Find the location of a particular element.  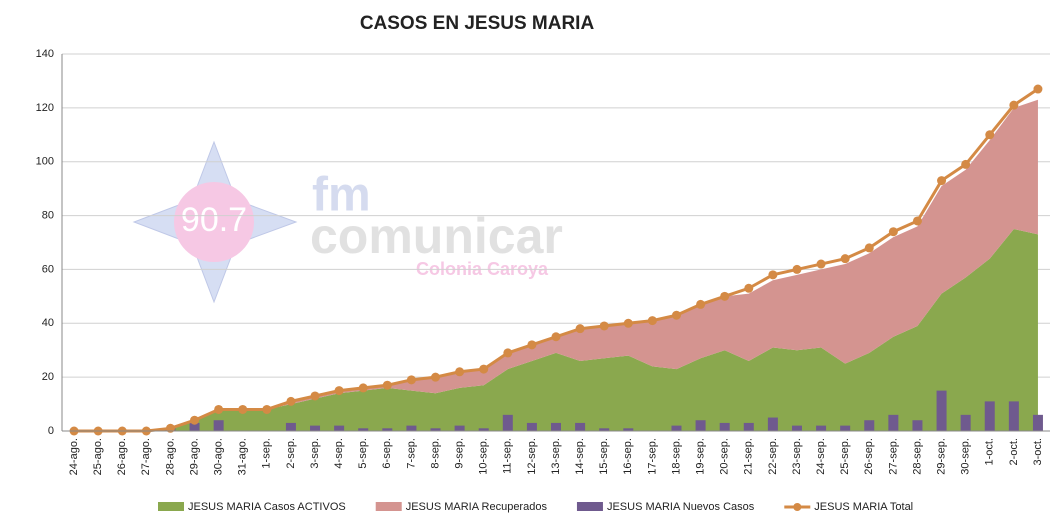

x-tick-label: 25-sep. is located at coordinates (845, 456).